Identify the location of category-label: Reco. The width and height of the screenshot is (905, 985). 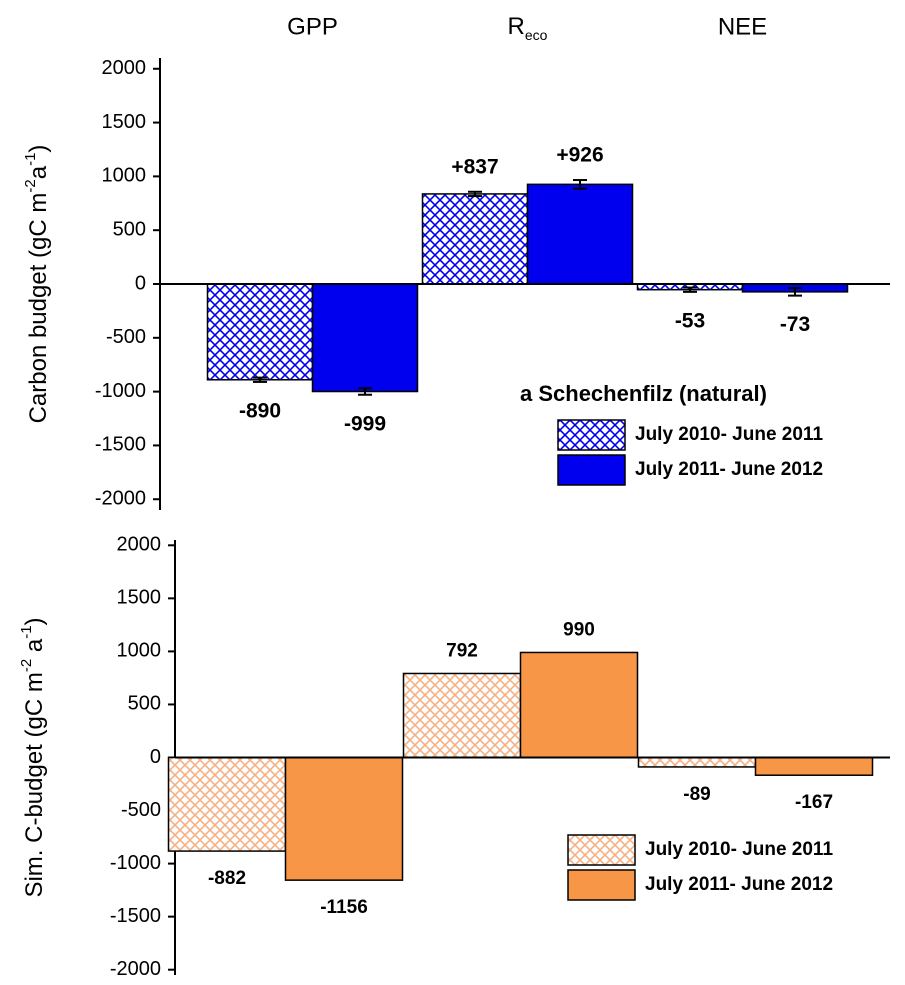
(528, 27).